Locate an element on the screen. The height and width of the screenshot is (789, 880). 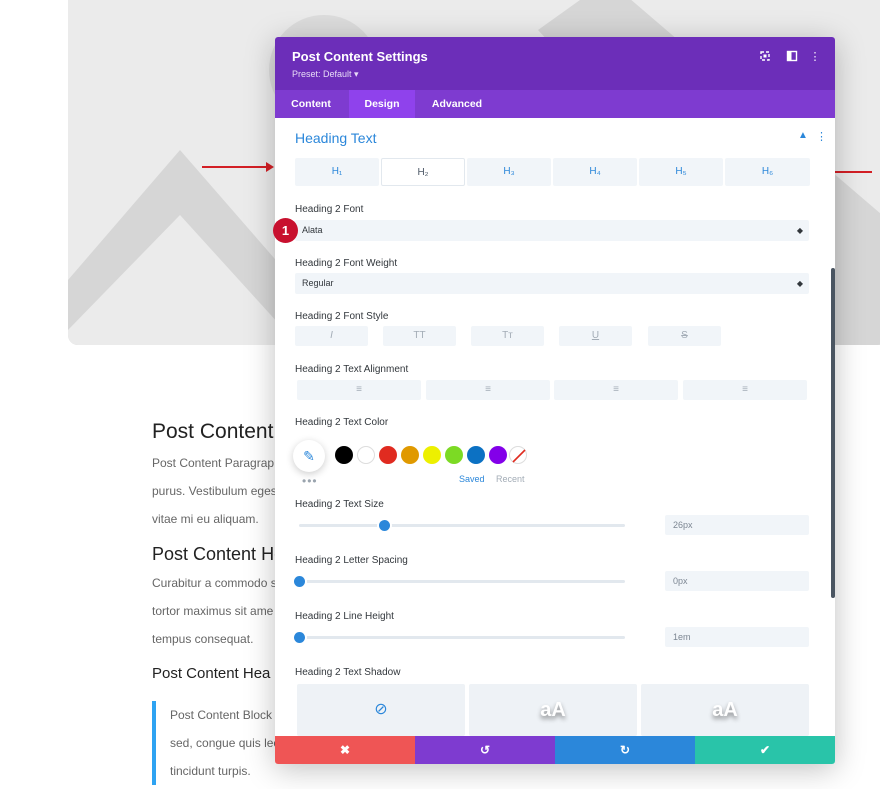
text-size-label: Heading 2 Text Size is located at coordinates (339, 504).